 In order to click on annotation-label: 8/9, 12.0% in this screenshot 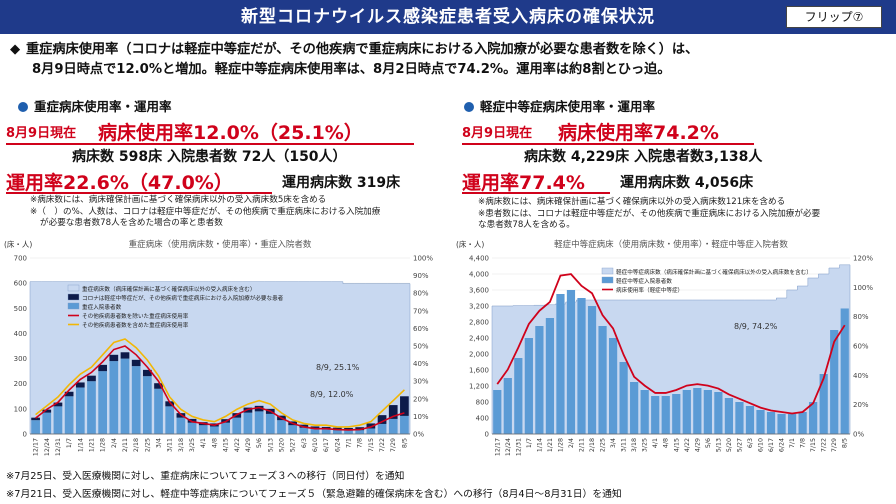, I will do `click(332, 394)`.